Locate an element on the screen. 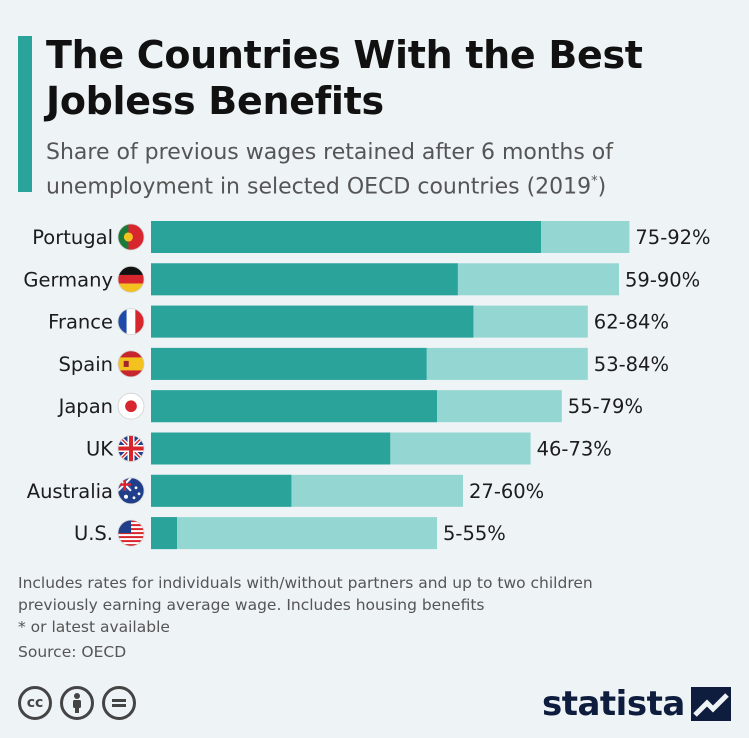 This screenshot has width=749, height=738. value-label: 5-55% is located at coordinates (474, 533).